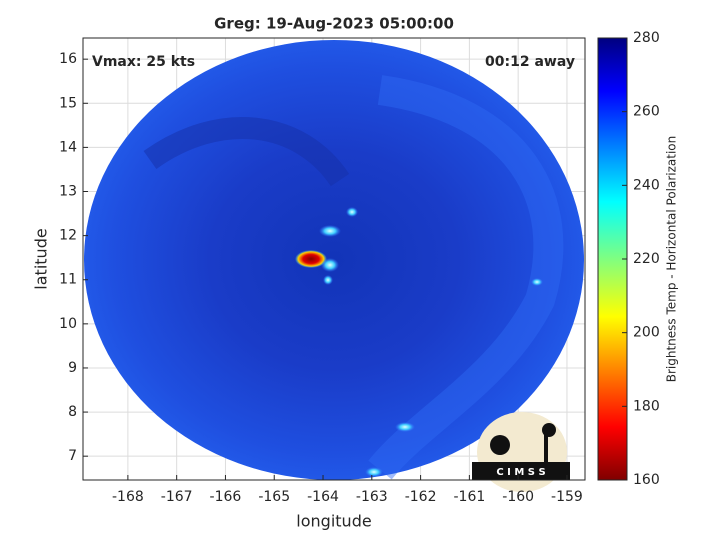 The width and height of the screenshot is (720, 540). What do you see at coordinates (68, 192) in the screenshot?
I see `y-tick-label: 13` at bounding box center [68, 192].